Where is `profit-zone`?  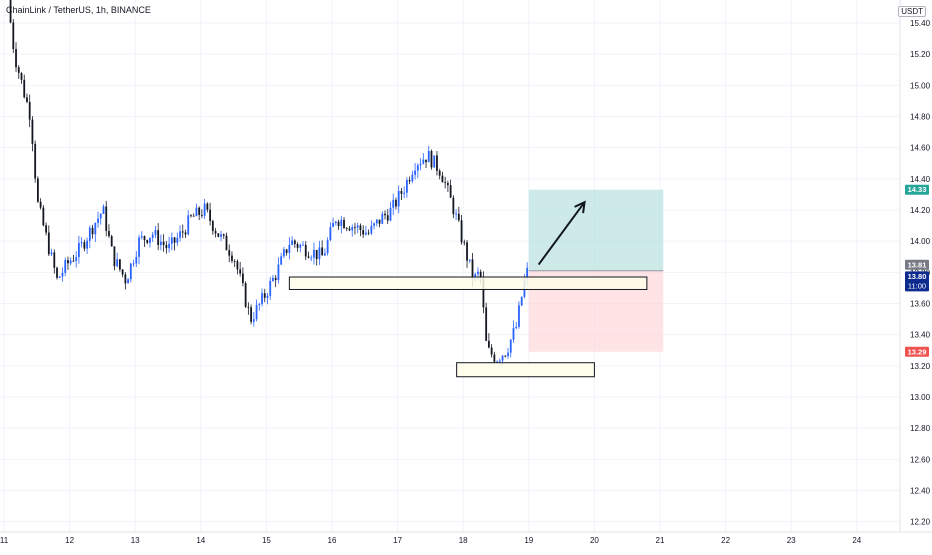
profit-zone is located at coordinates (596, 230).